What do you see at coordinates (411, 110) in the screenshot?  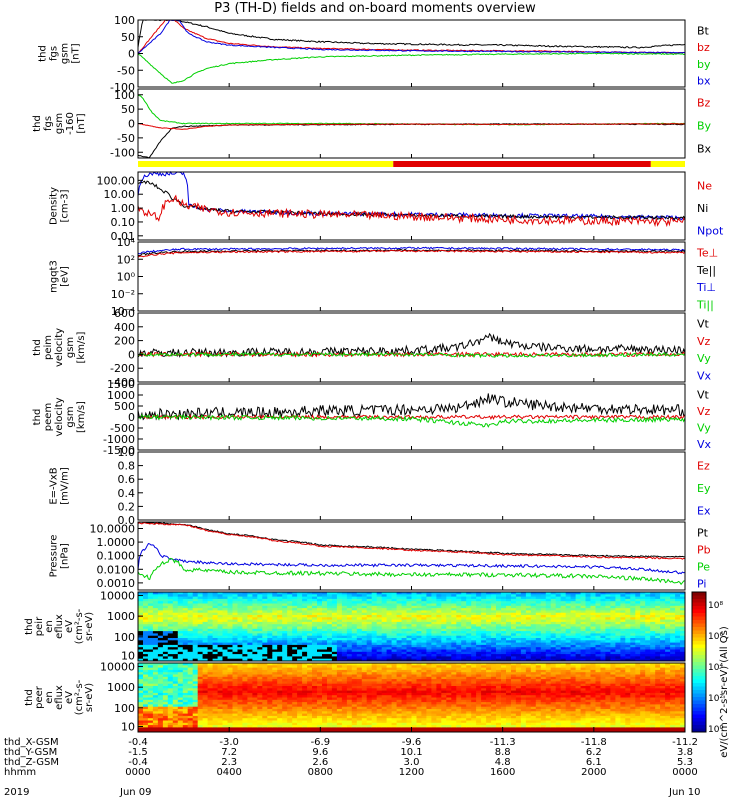 I see `series-By` at bounding box center [411, 110].